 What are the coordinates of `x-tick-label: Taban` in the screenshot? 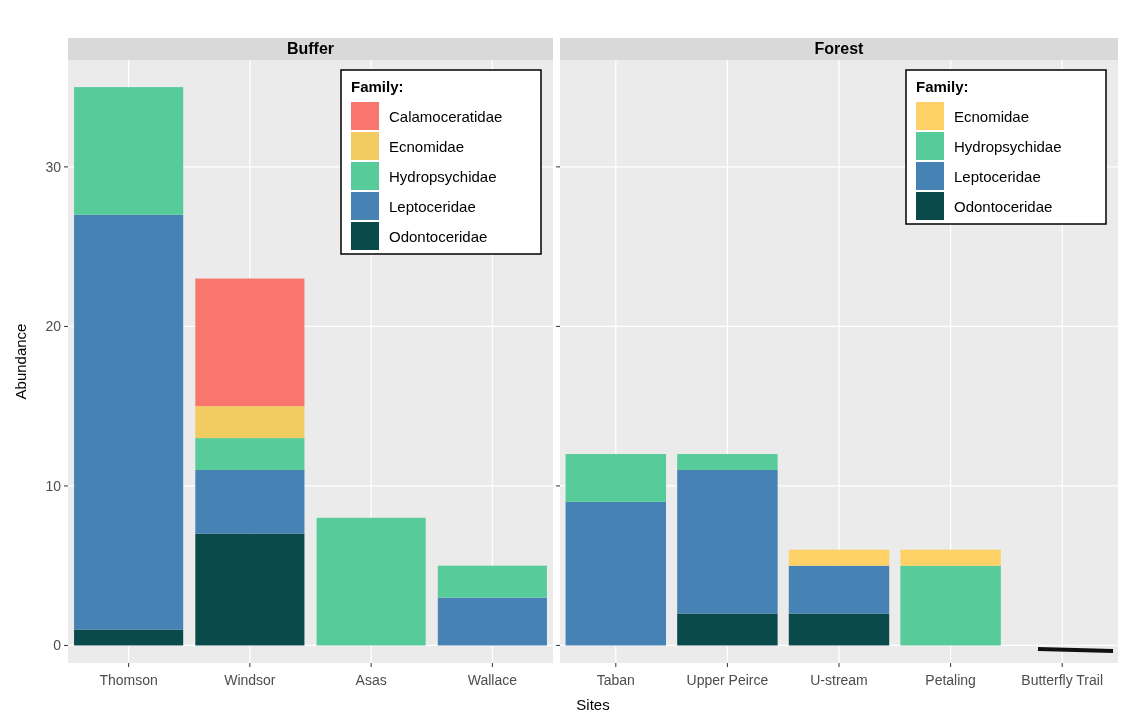 It's located at (615, 680).